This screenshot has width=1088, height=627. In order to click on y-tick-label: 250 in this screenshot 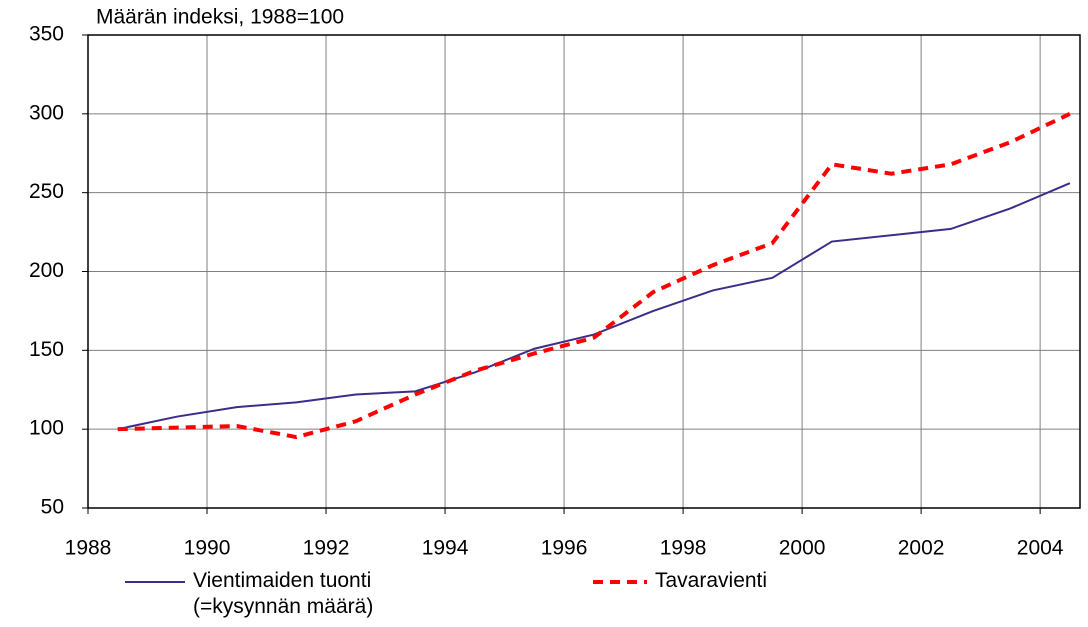, I will do `click(46, 191)`.